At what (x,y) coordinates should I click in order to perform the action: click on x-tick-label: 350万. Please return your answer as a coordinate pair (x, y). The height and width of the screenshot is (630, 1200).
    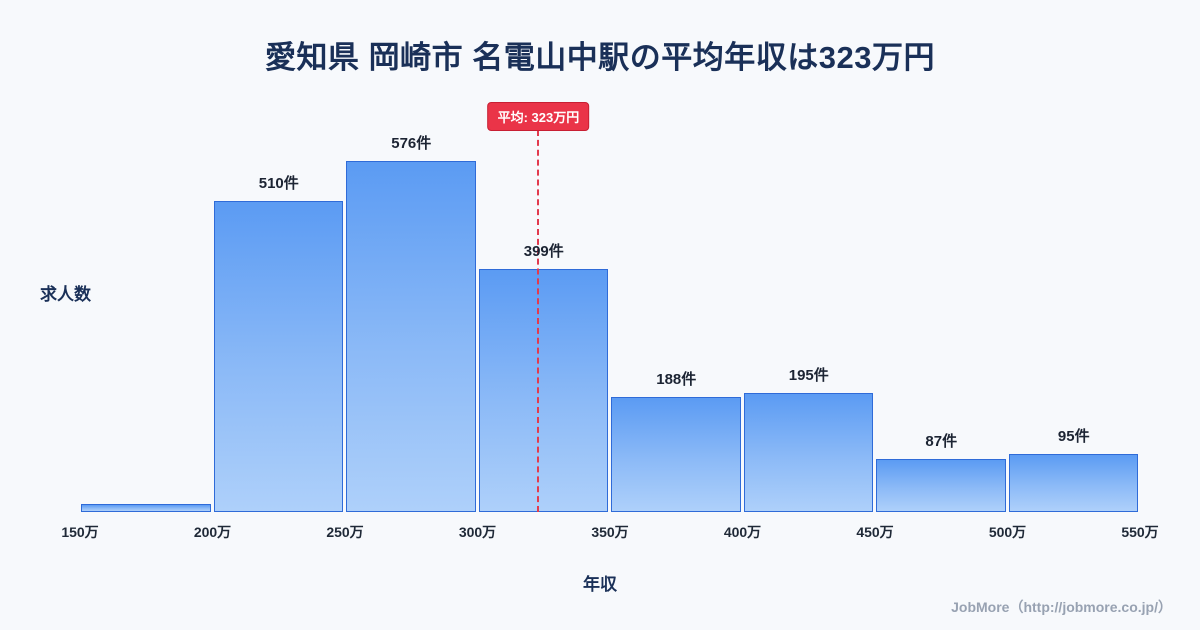
    Looking at the image, I should click on (610, 532).